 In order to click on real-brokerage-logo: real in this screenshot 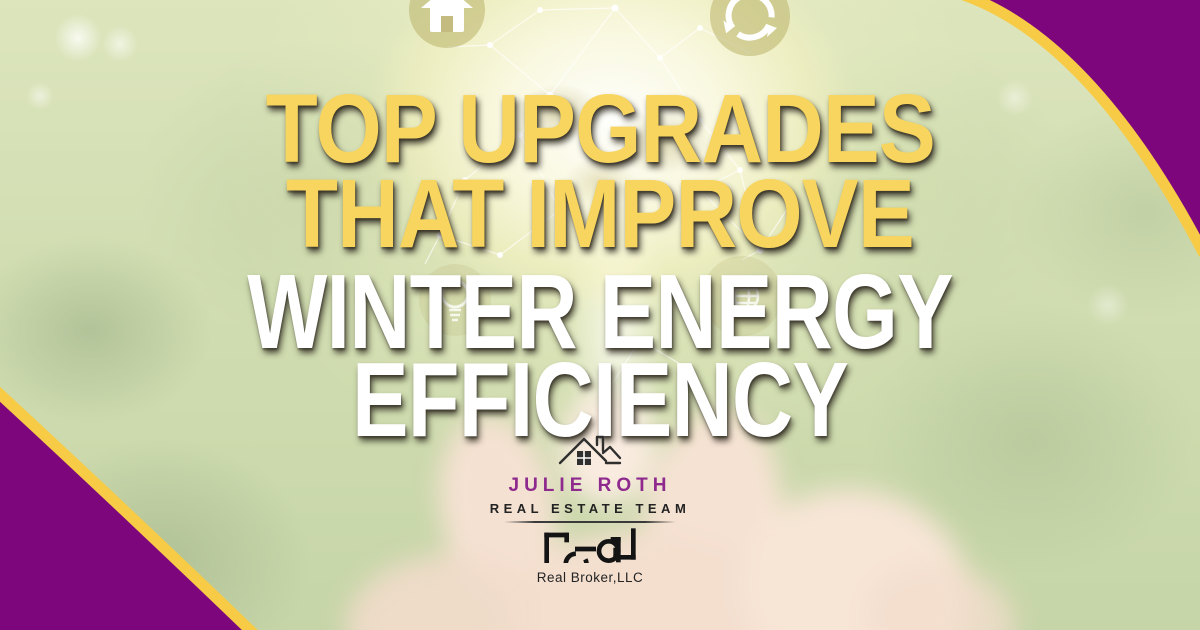, I will do `click(590, 552)`.